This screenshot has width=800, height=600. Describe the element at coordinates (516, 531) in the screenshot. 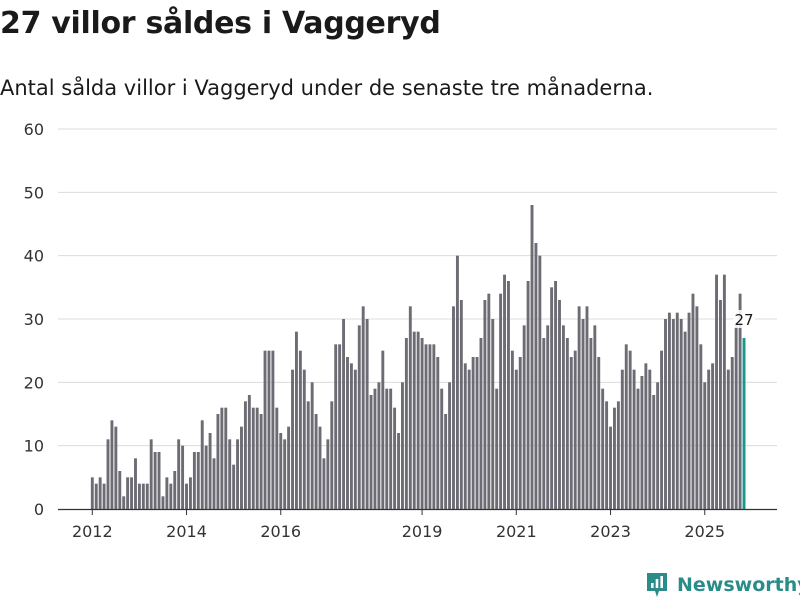

I see `x-tick-label: 2021` at that location.